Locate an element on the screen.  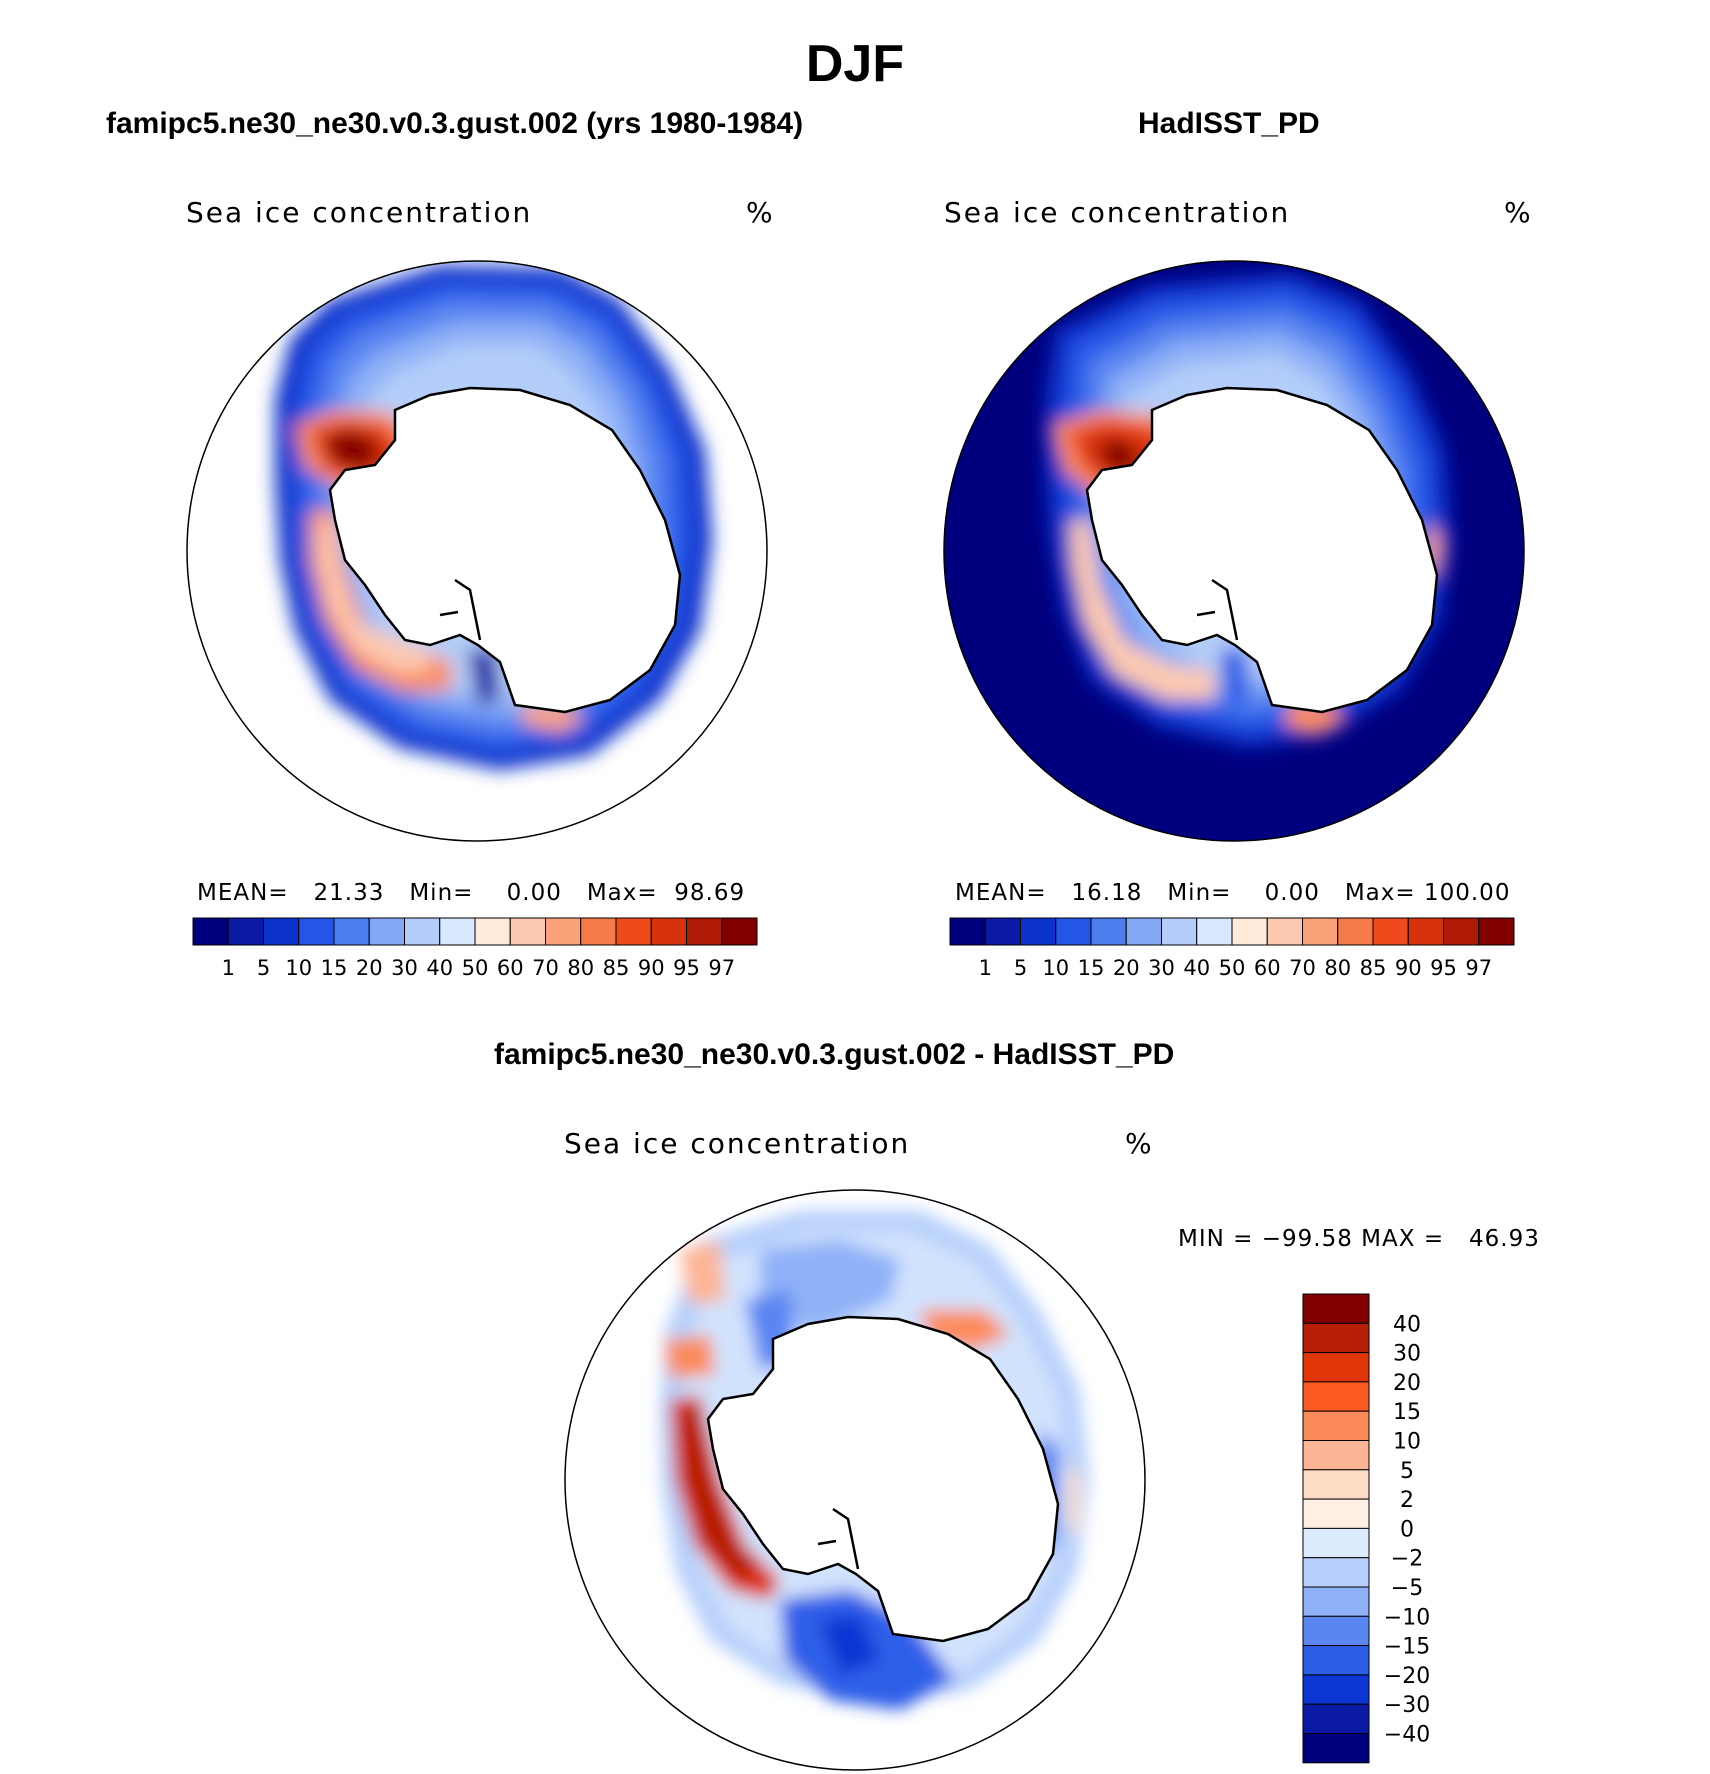
model-colorbar-label-5: 30 is located at coordinates (404, 968).